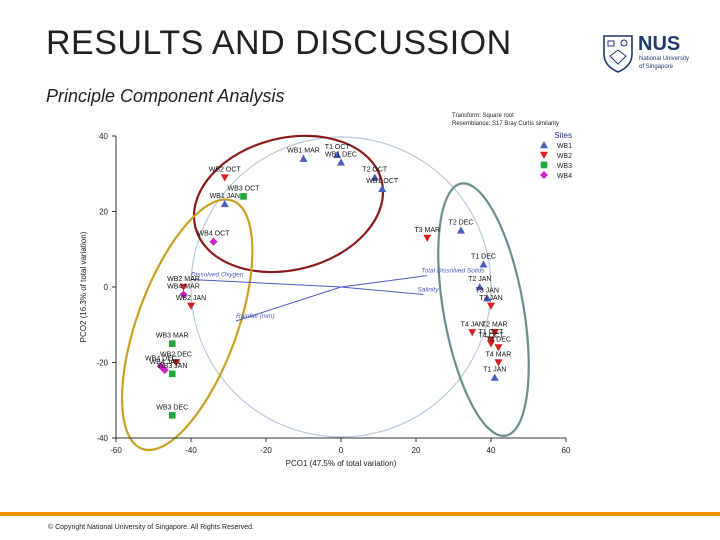  I want to click on point-label: T2 OCT, so click(375, 170).